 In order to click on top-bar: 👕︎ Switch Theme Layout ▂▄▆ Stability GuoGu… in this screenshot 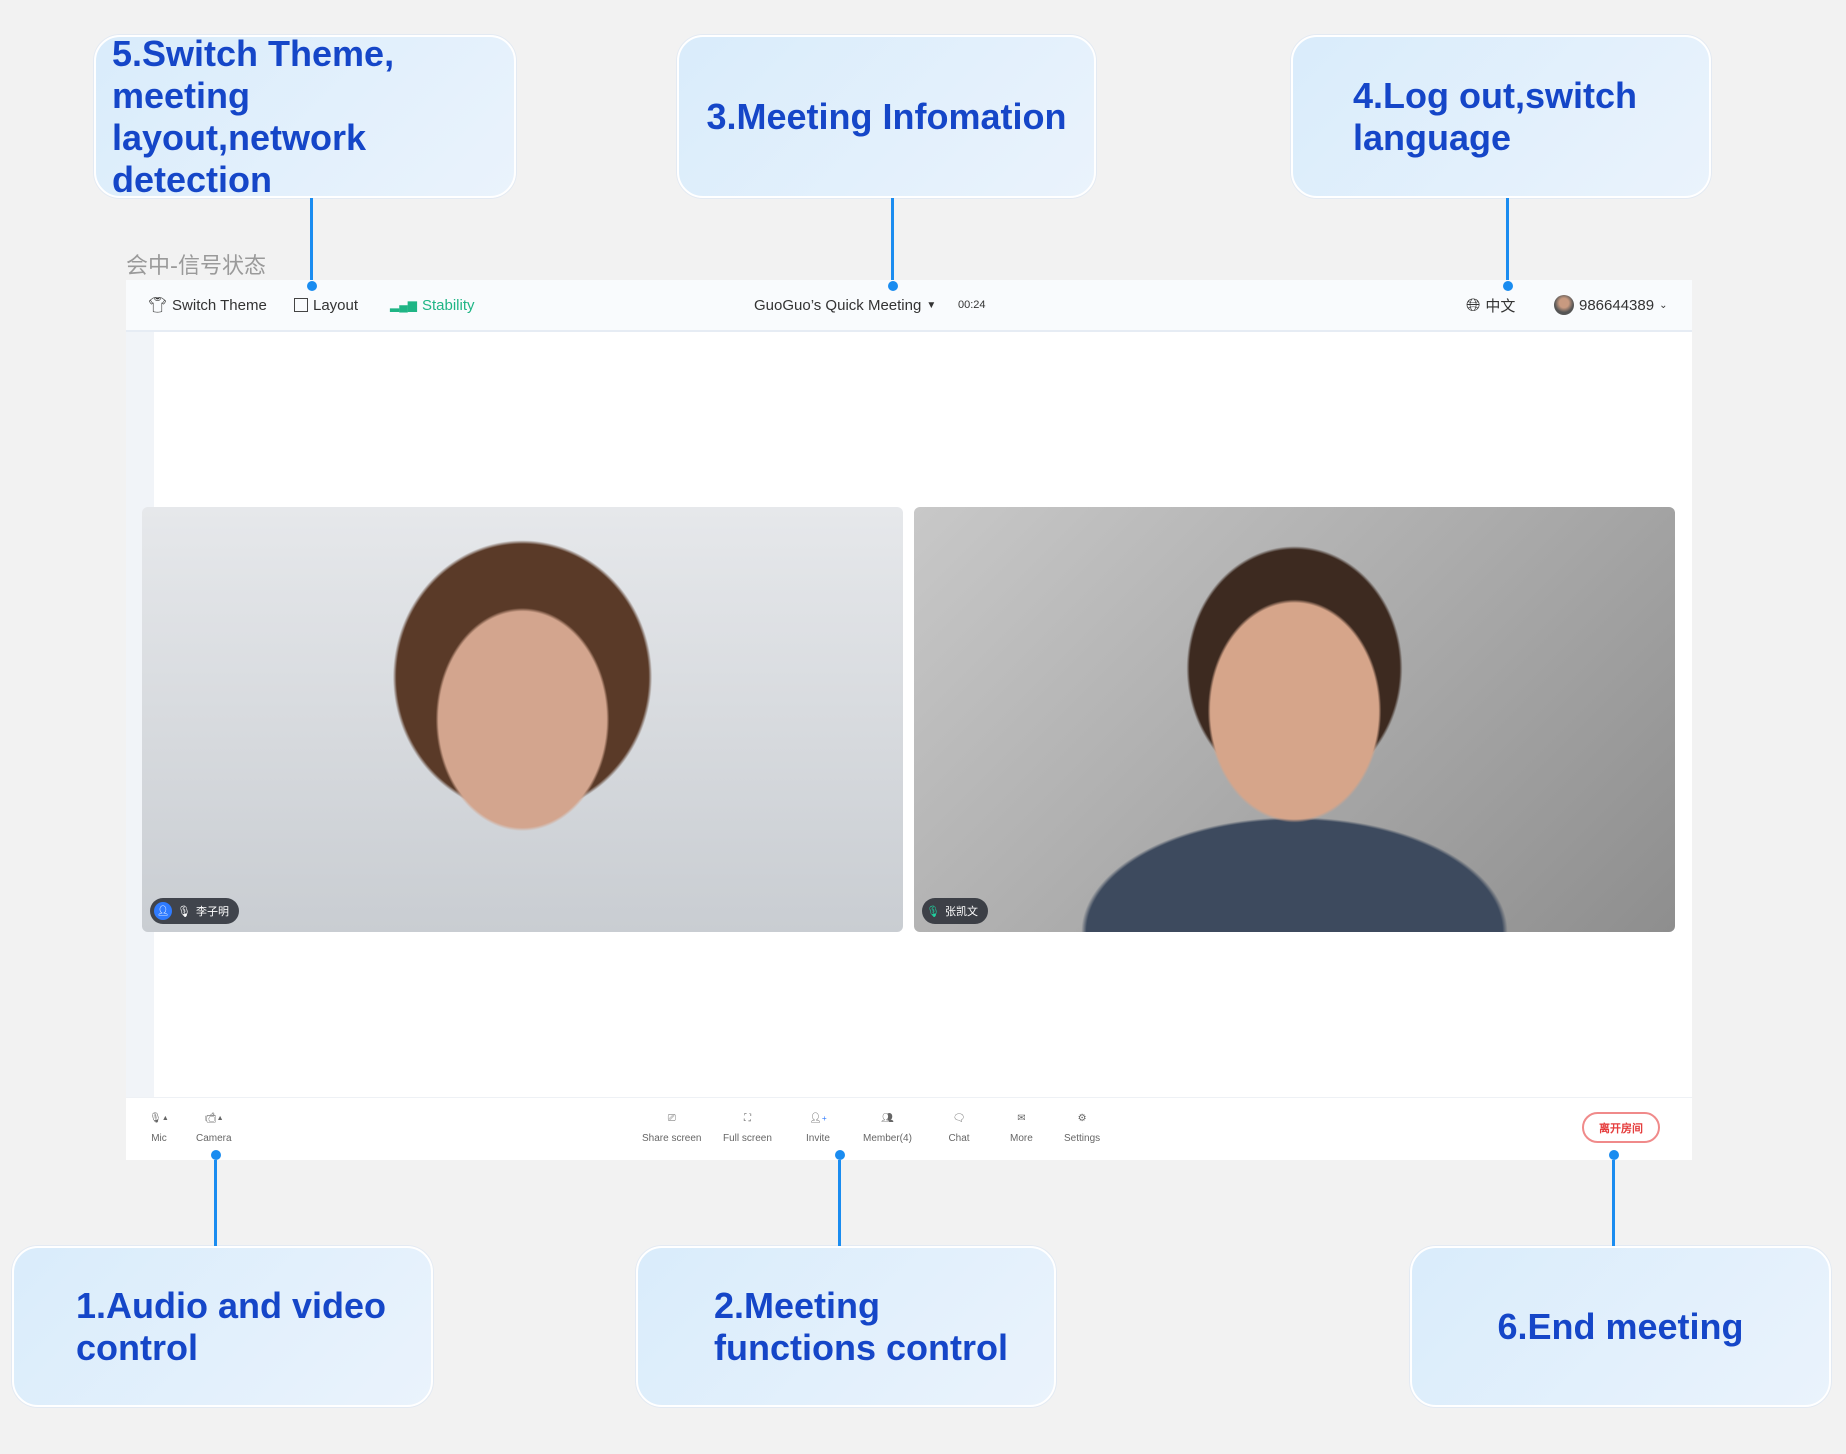, I will do `click(909, 306)`.